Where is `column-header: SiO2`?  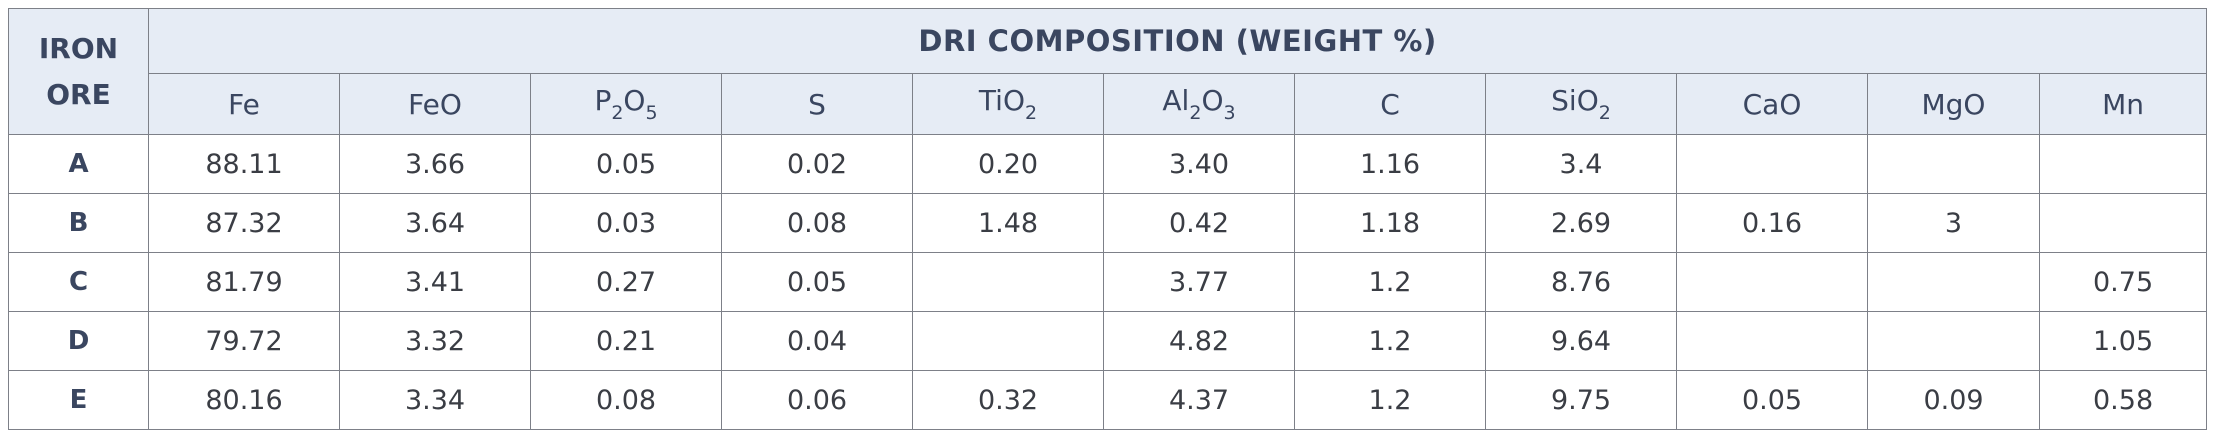 column-header: SiO2 is located at coordinates (1581, 104).